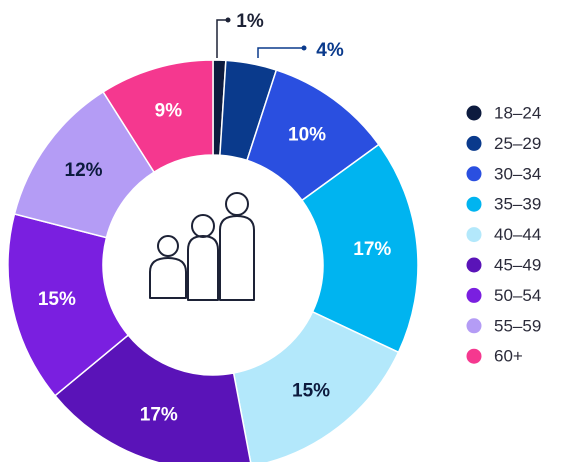 The width and height of the screenshot is (562, 462). I want to click on legend-label: 18–24, so click(517, 112).